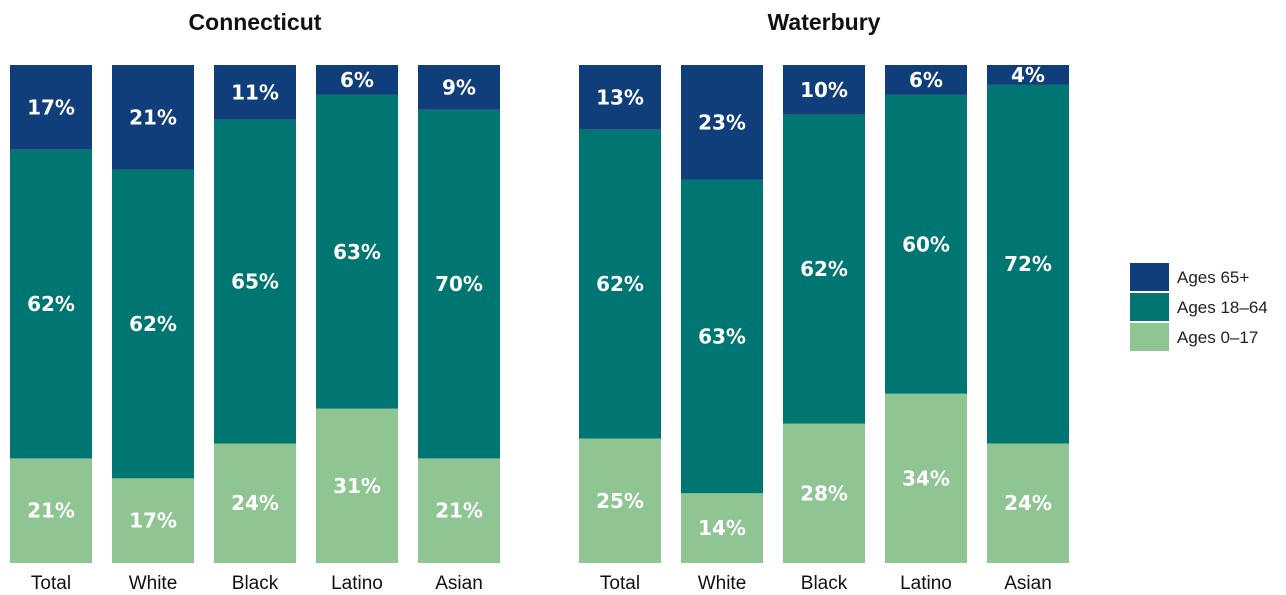 This screenshot has width=1286, height=595. I want to click on legend: Ages 65+ Ages 18–64 Ages 0–17, so click(1199, 307).